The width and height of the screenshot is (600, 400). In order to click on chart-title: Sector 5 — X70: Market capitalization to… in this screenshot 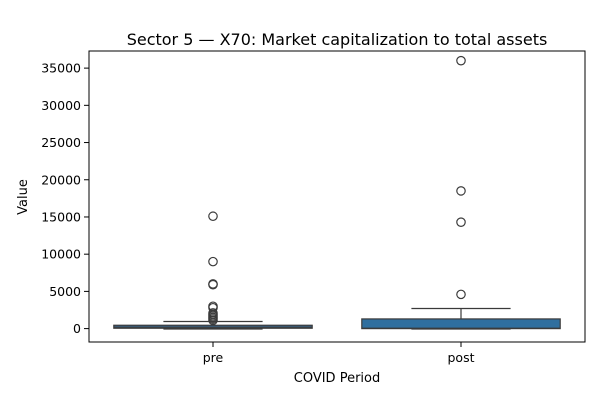, I will do `click(337, 39)`.